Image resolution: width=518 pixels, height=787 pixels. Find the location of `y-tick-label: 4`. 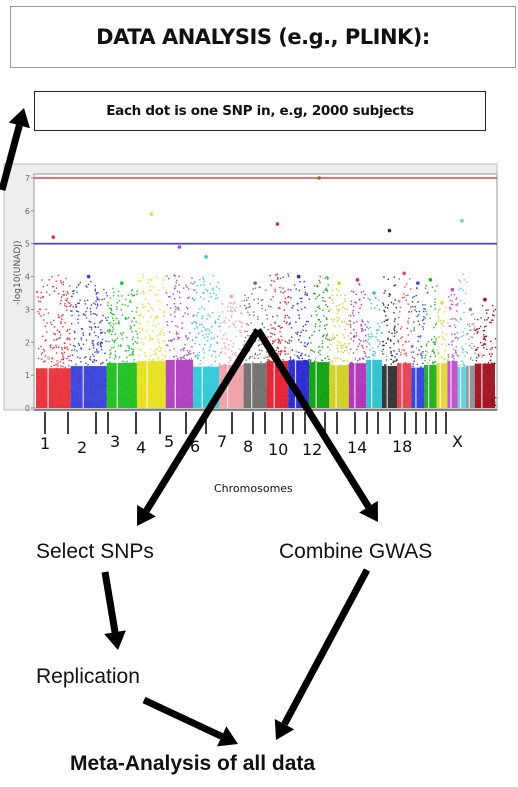

y-tick-label: 4 is located at coordinates (27, 277).